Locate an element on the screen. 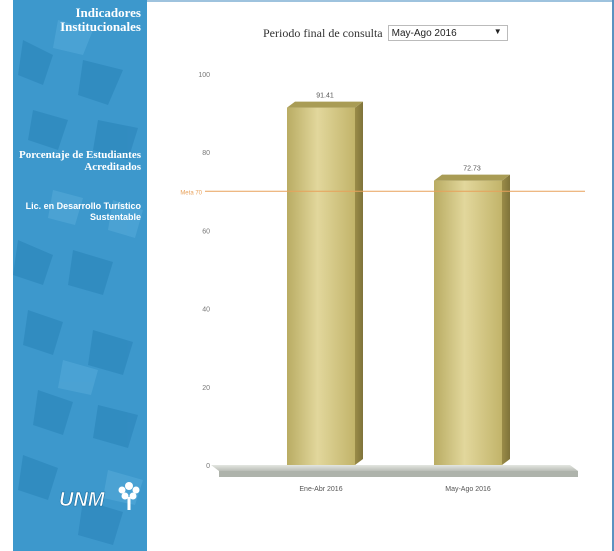 The width and height of the screenshot is (614, 551). dropdown-arrow-icon: ▼ is located at coordinates (497, 31).